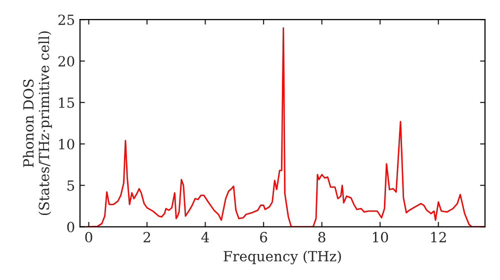 This screenshot has height=280, width=500. What do you see at coordinates (66, 102) in the screenshot?
I see `y-tick-label: 15` at bounding box center [66, 102].